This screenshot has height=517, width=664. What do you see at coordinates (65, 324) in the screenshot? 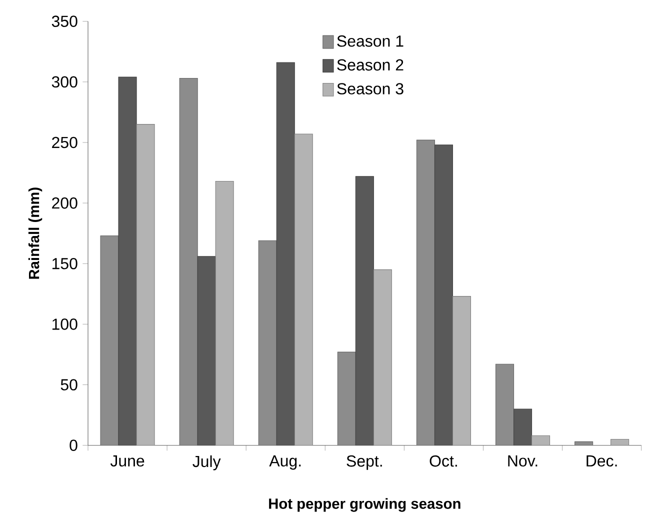
I see `y-tick-label: 100` at bounding box center [65, 324].